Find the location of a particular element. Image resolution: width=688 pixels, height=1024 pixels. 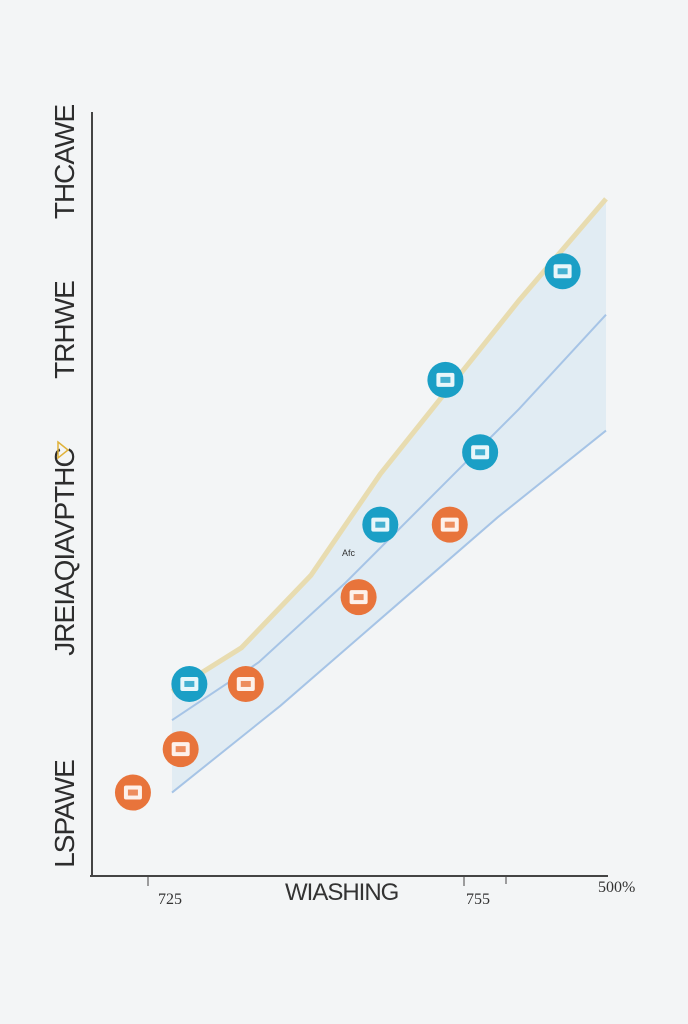

annotation: Afc is located at coordinates (349, 553).